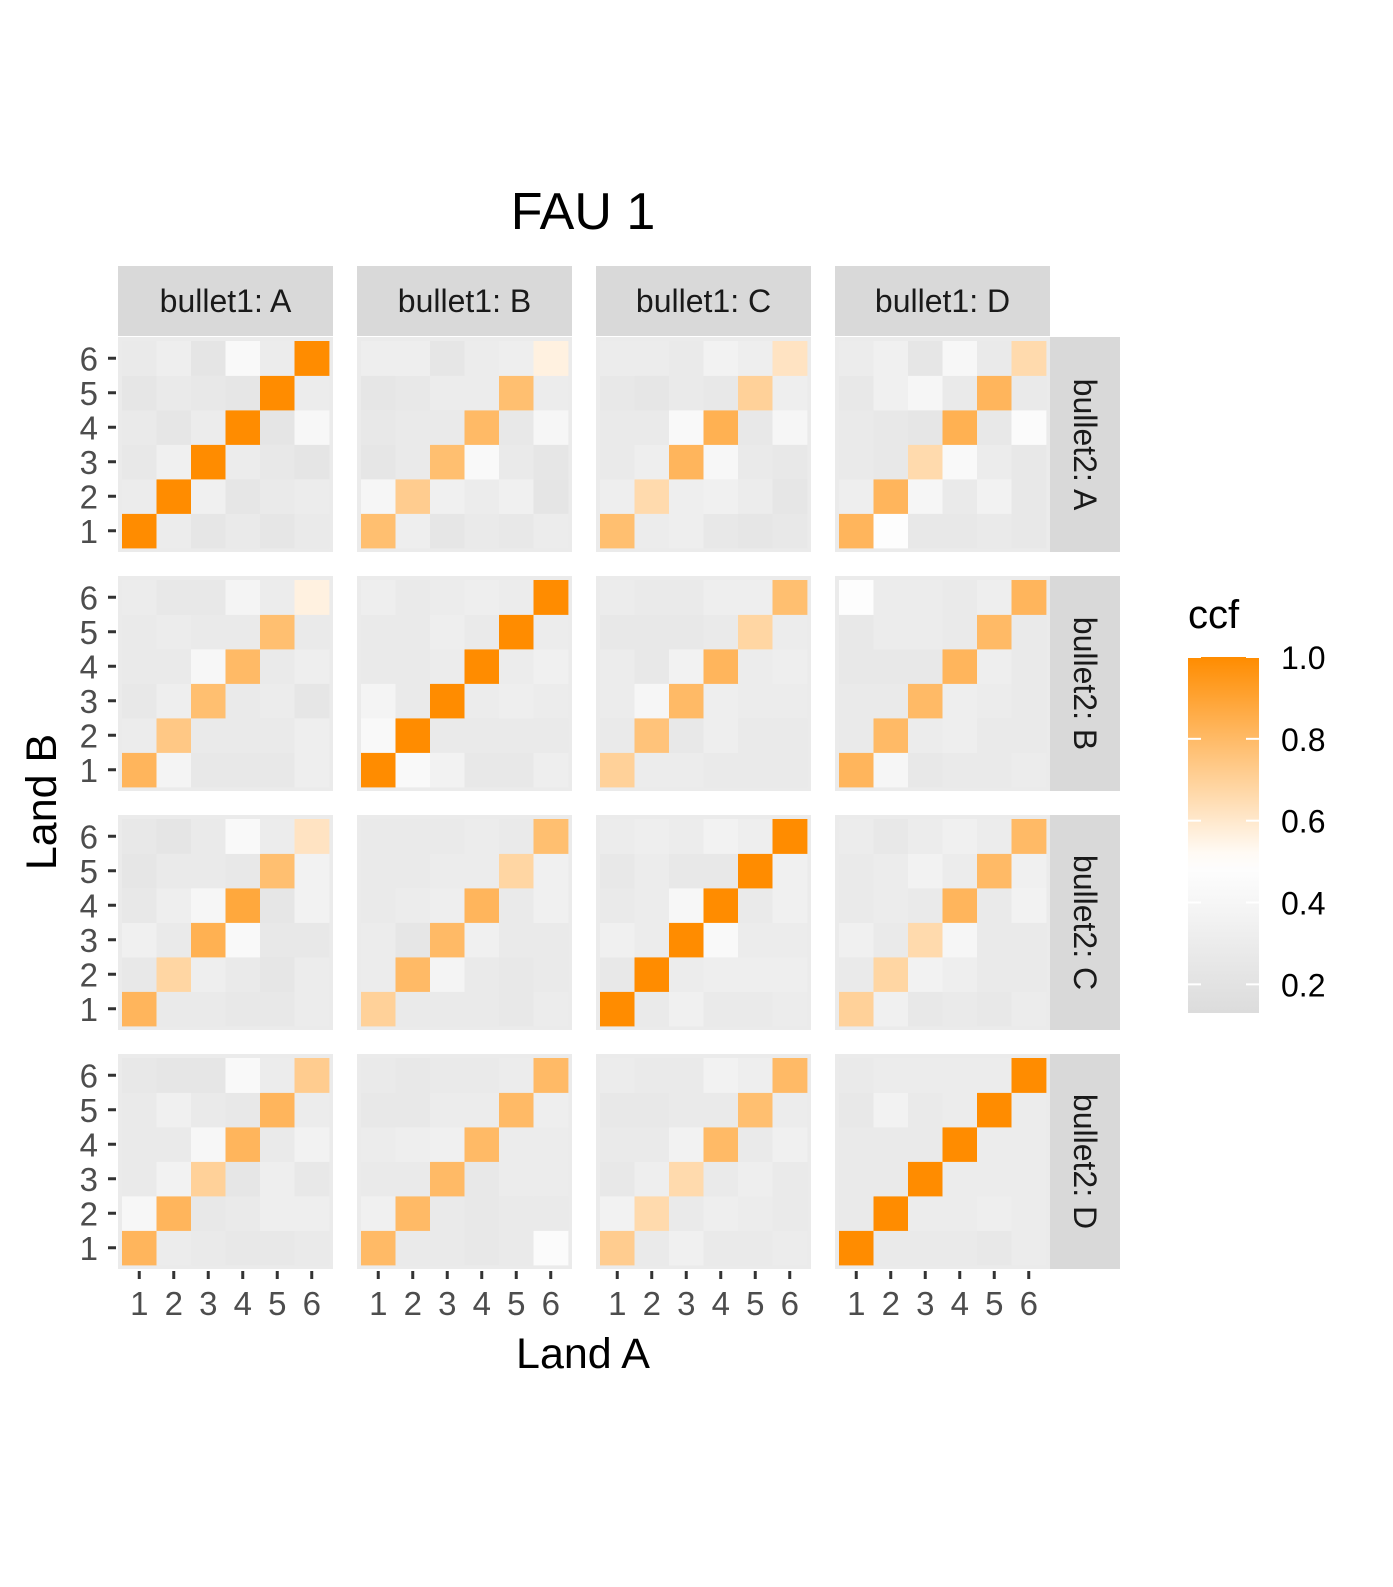 The height and width of the screenshot is (1587, 1393). I want to click on row-strip, so click(1085, 683).